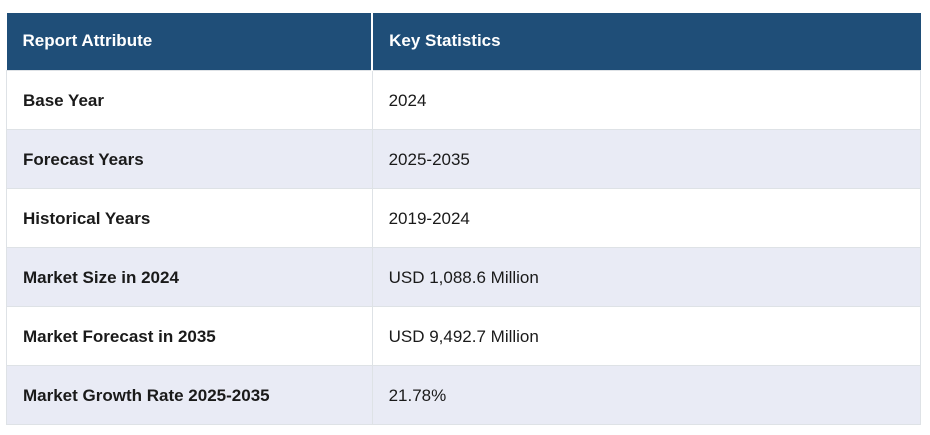 The image size is (930, 435). What do you see at coordinates (646, 99) in the screenshot?
I see `row-value: 2024` at bounding box center [646, 99].